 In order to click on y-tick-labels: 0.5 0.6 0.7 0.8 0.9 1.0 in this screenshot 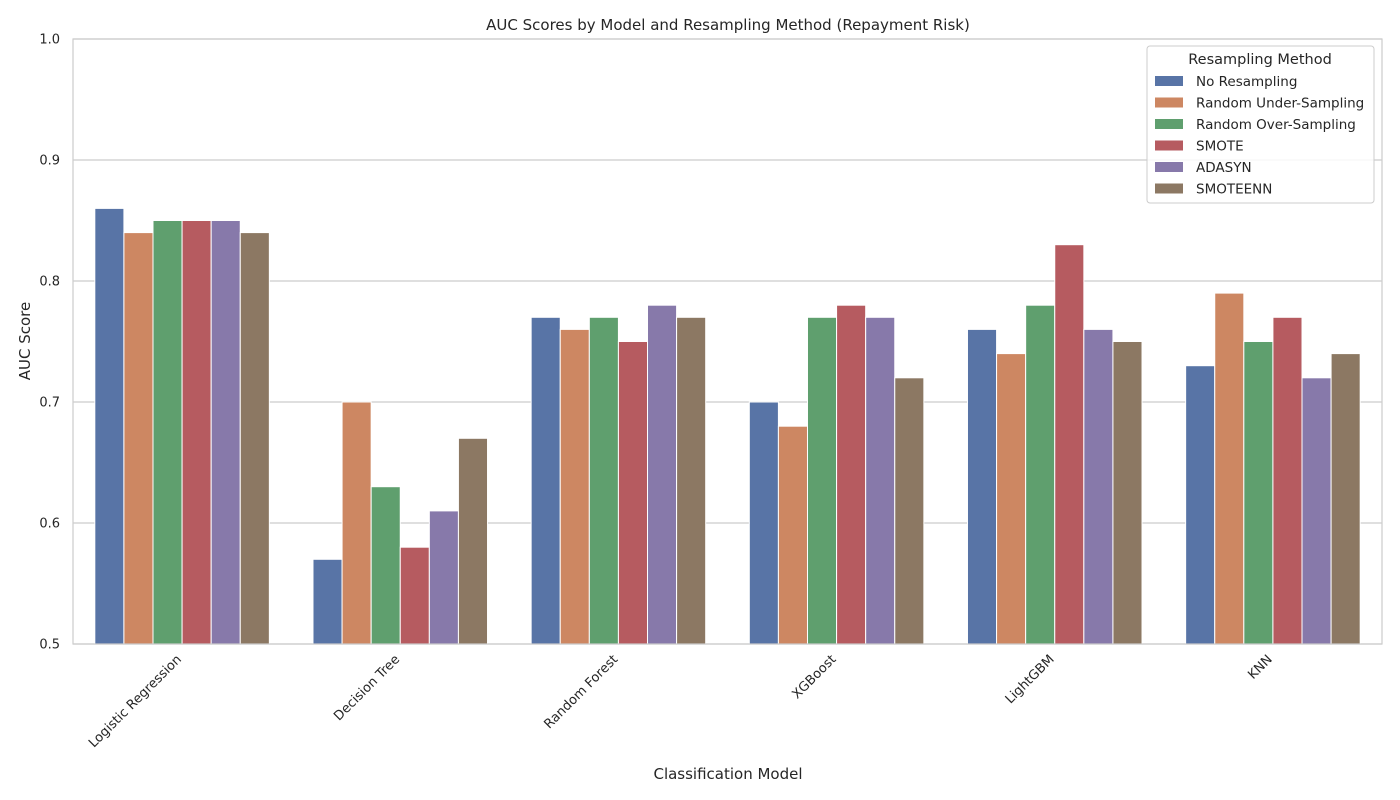, I will do `click(49, 343)`.